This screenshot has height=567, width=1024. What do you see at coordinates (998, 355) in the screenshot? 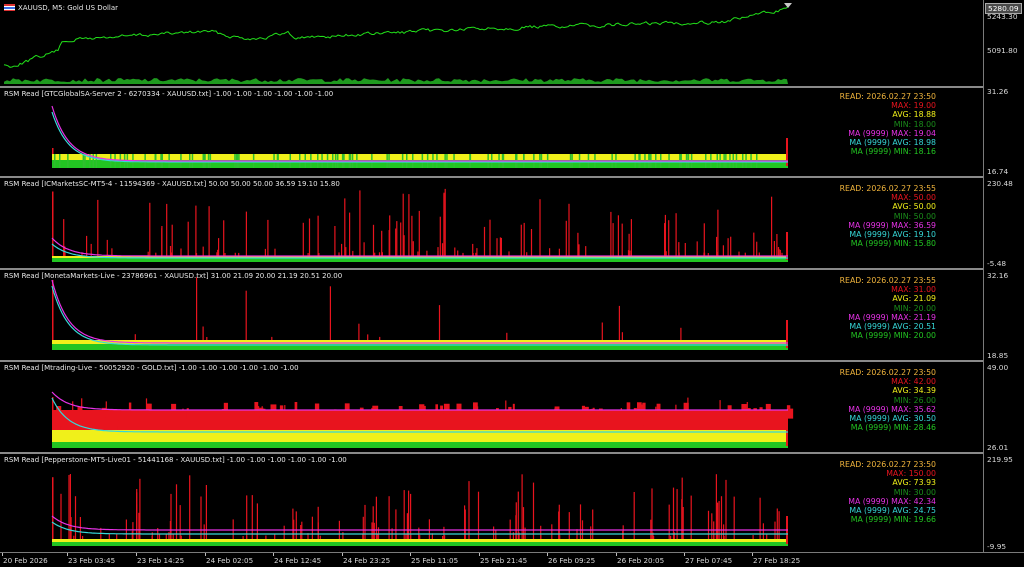
I see `panel3-scale-bottom: 18.85` at bounding box center [998, 355].